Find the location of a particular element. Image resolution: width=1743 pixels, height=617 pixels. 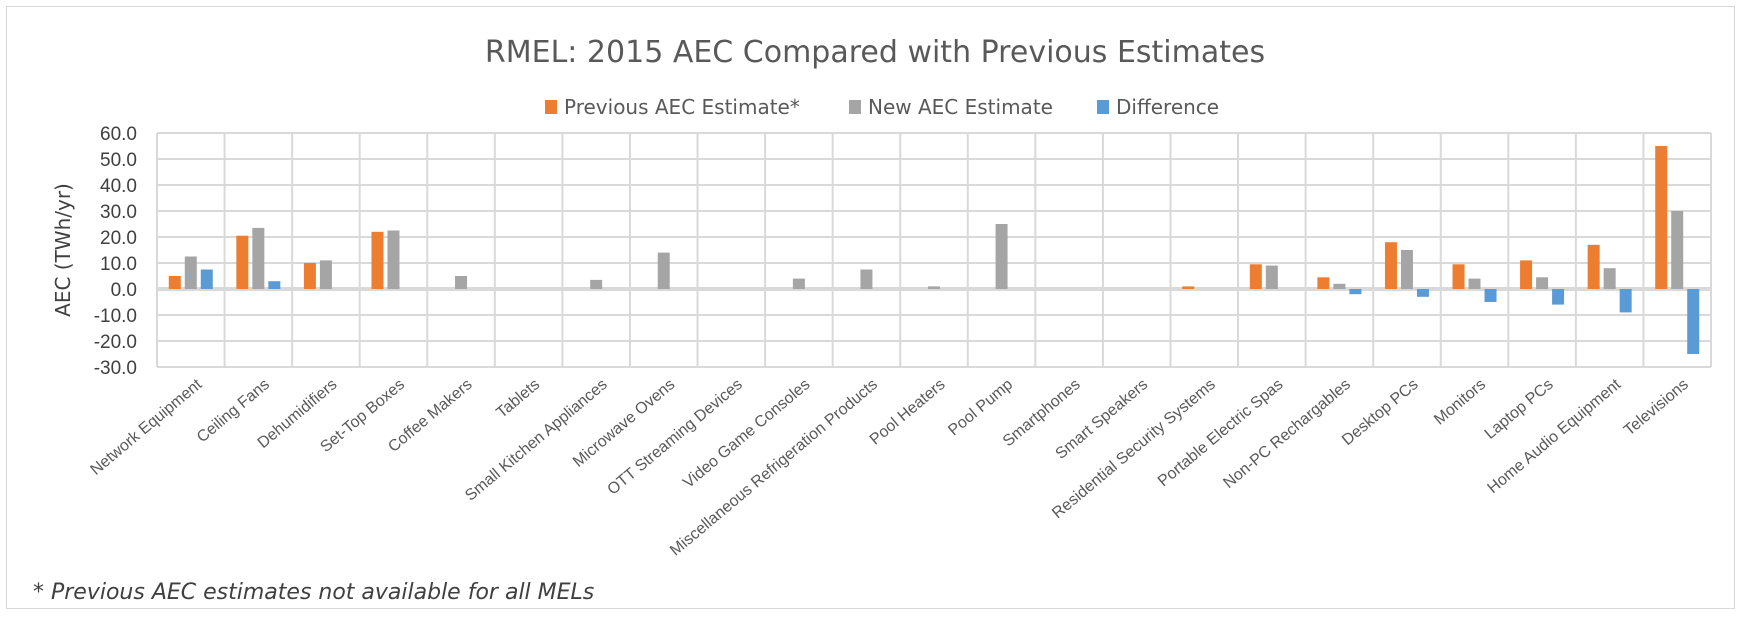

legend-label: New AEC Estimate is located at coordinates (960, 107).